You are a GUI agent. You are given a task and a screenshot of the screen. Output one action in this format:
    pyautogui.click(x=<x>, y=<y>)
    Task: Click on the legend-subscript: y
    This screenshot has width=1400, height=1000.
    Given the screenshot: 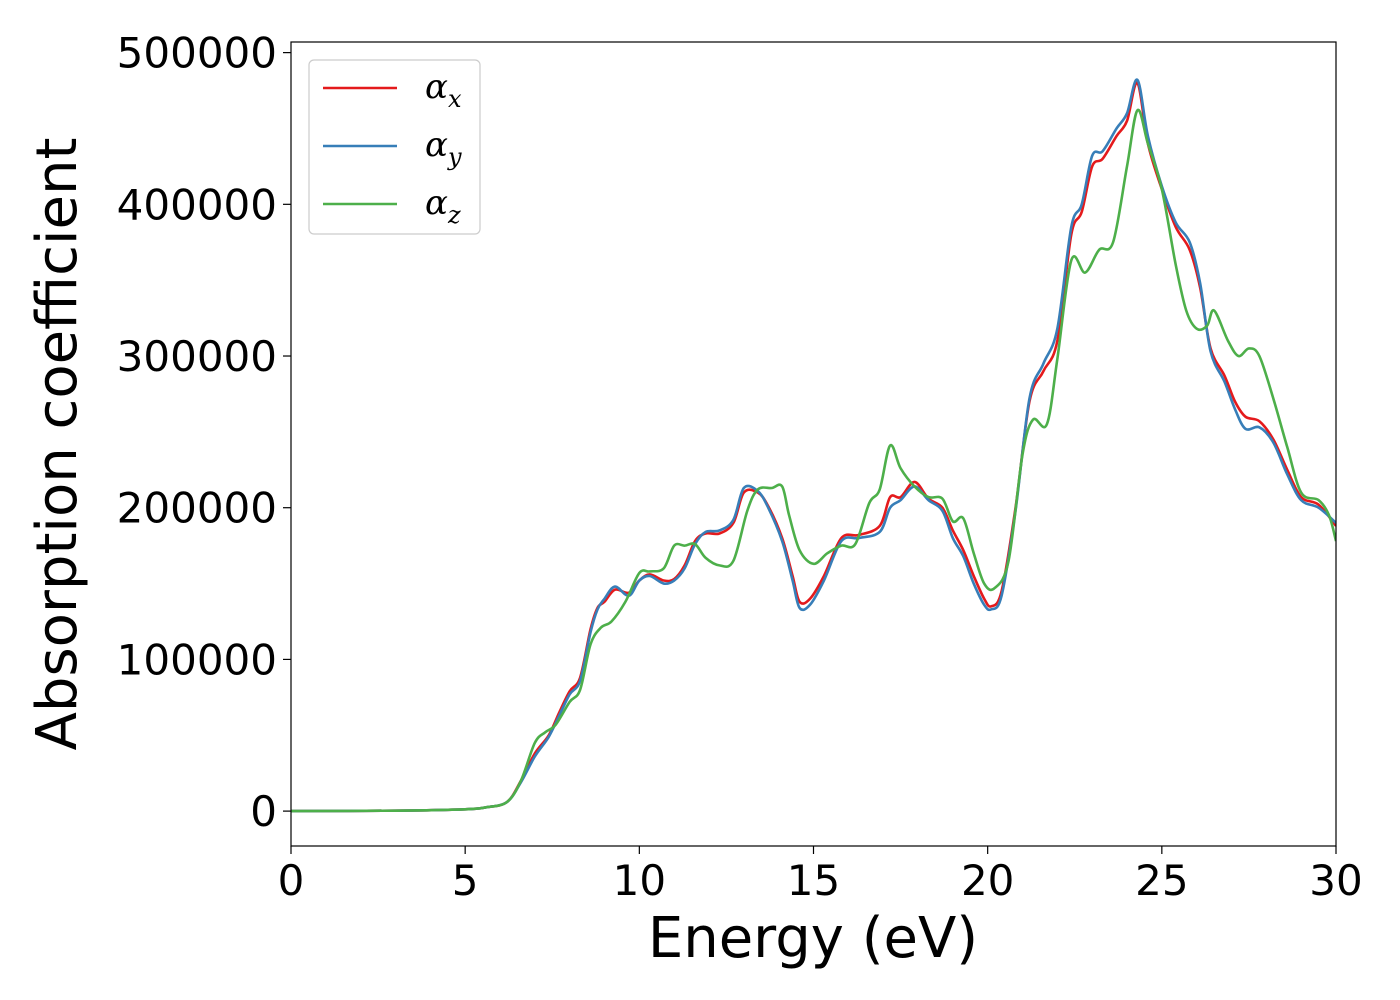 What is the action you would take?
    pyautogui.click(x=454, y=157)
    